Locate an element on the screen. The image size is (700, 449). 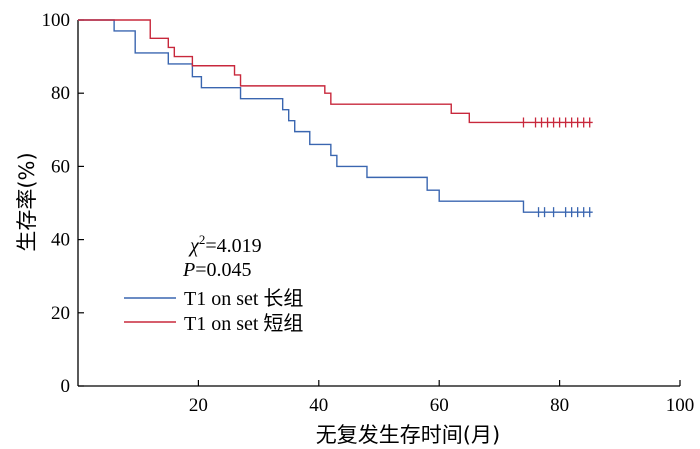
x-tick-label: 60 is located at coordinates (439, 405).